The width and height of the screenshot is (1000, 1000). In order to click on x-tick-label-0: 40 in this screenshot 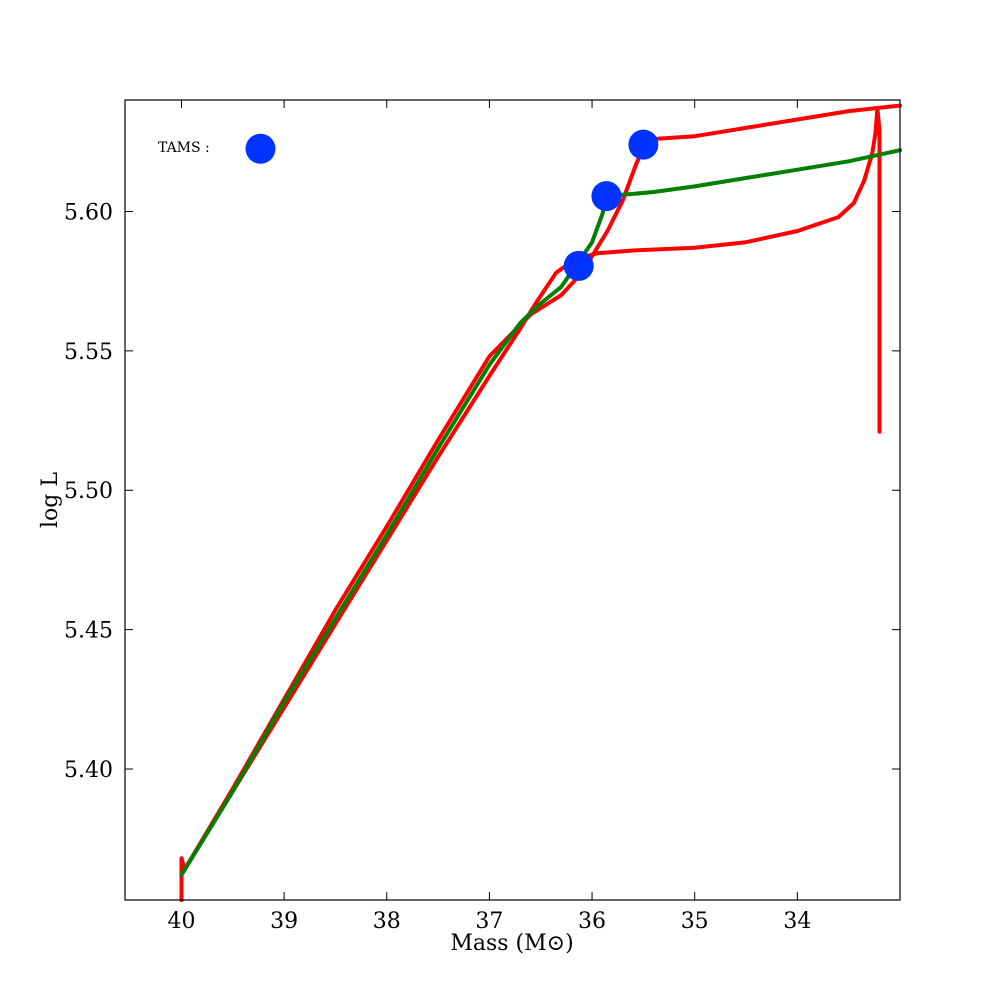, I will do `click(181, 921)`.